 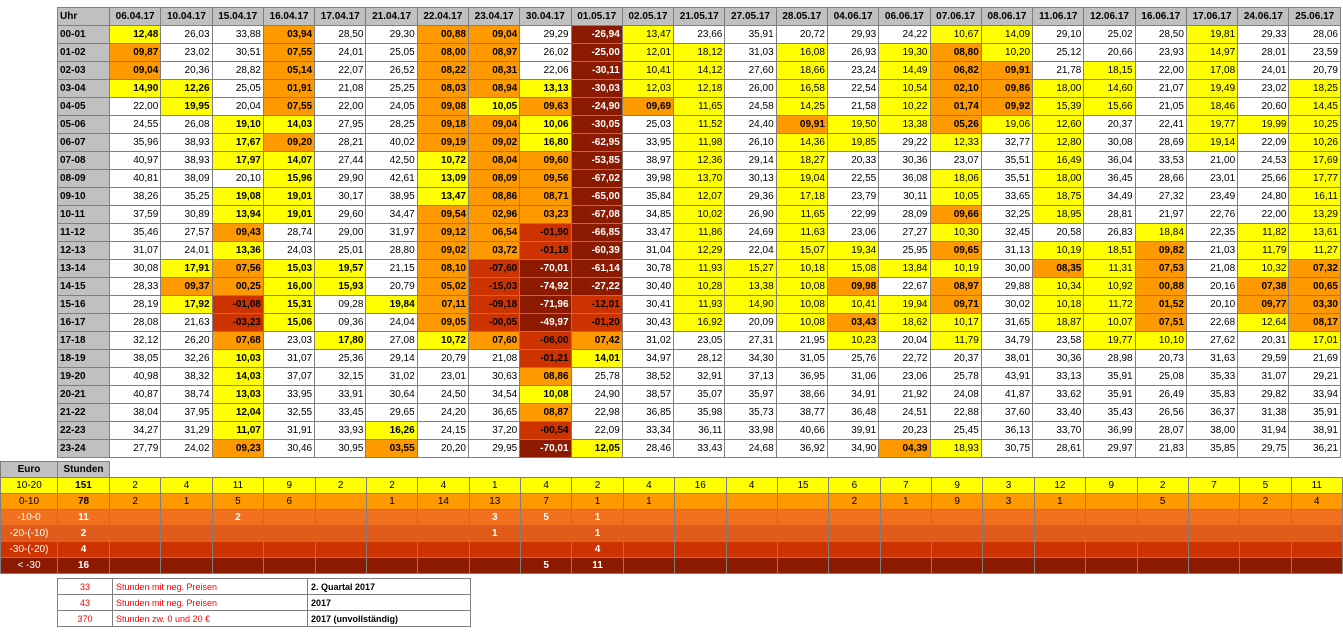 I want to click on price-cell: 35,91, so click(x=750, y=34).